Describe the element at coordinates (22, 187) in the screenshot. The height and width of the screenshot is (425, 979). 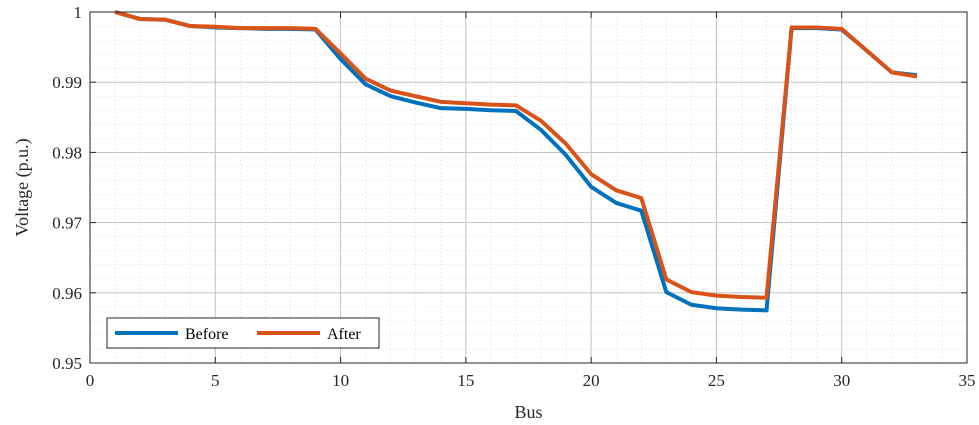
I see `y-axis-label: Voltage (p.u.)` at that location.